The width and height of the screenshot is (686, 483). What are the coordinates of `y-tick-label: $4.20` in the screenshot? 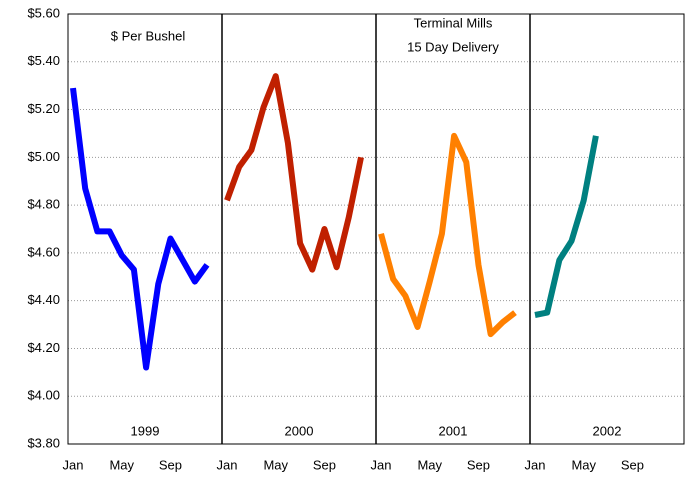 It's located at (43, 347).